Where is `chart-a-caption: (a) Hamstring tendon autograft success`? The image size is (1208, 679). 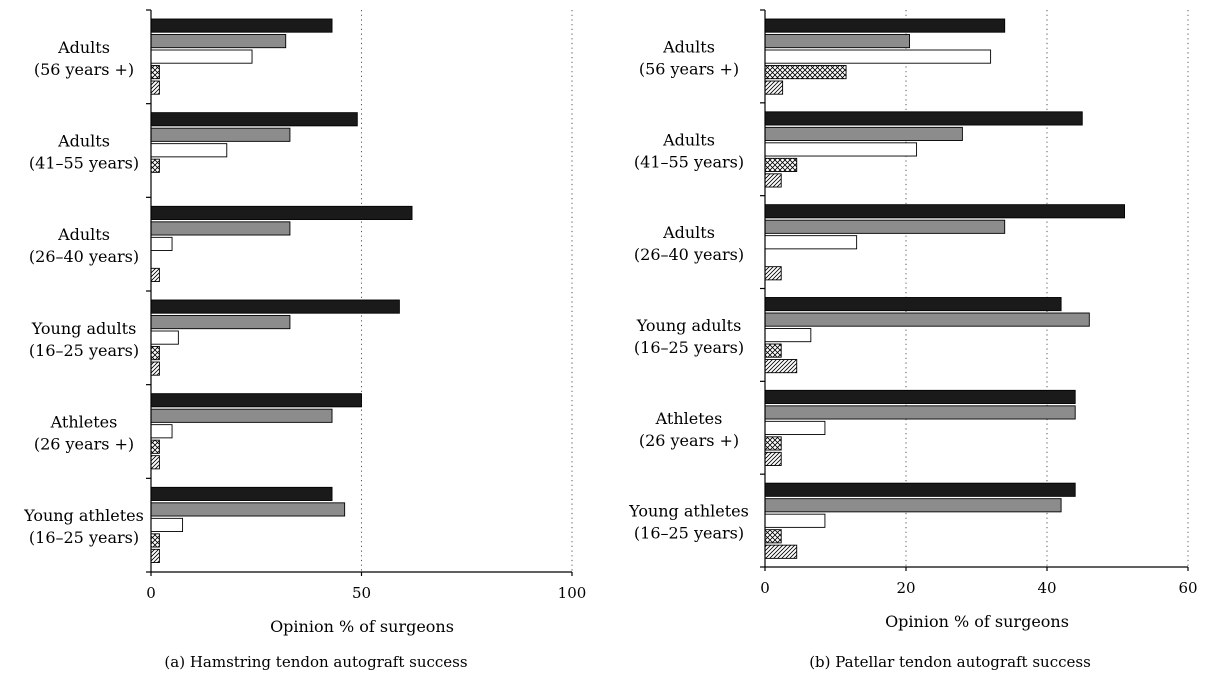
chart-a-caption: (a) Hamstring tendon autograft success is located at coordinates (315, 662).